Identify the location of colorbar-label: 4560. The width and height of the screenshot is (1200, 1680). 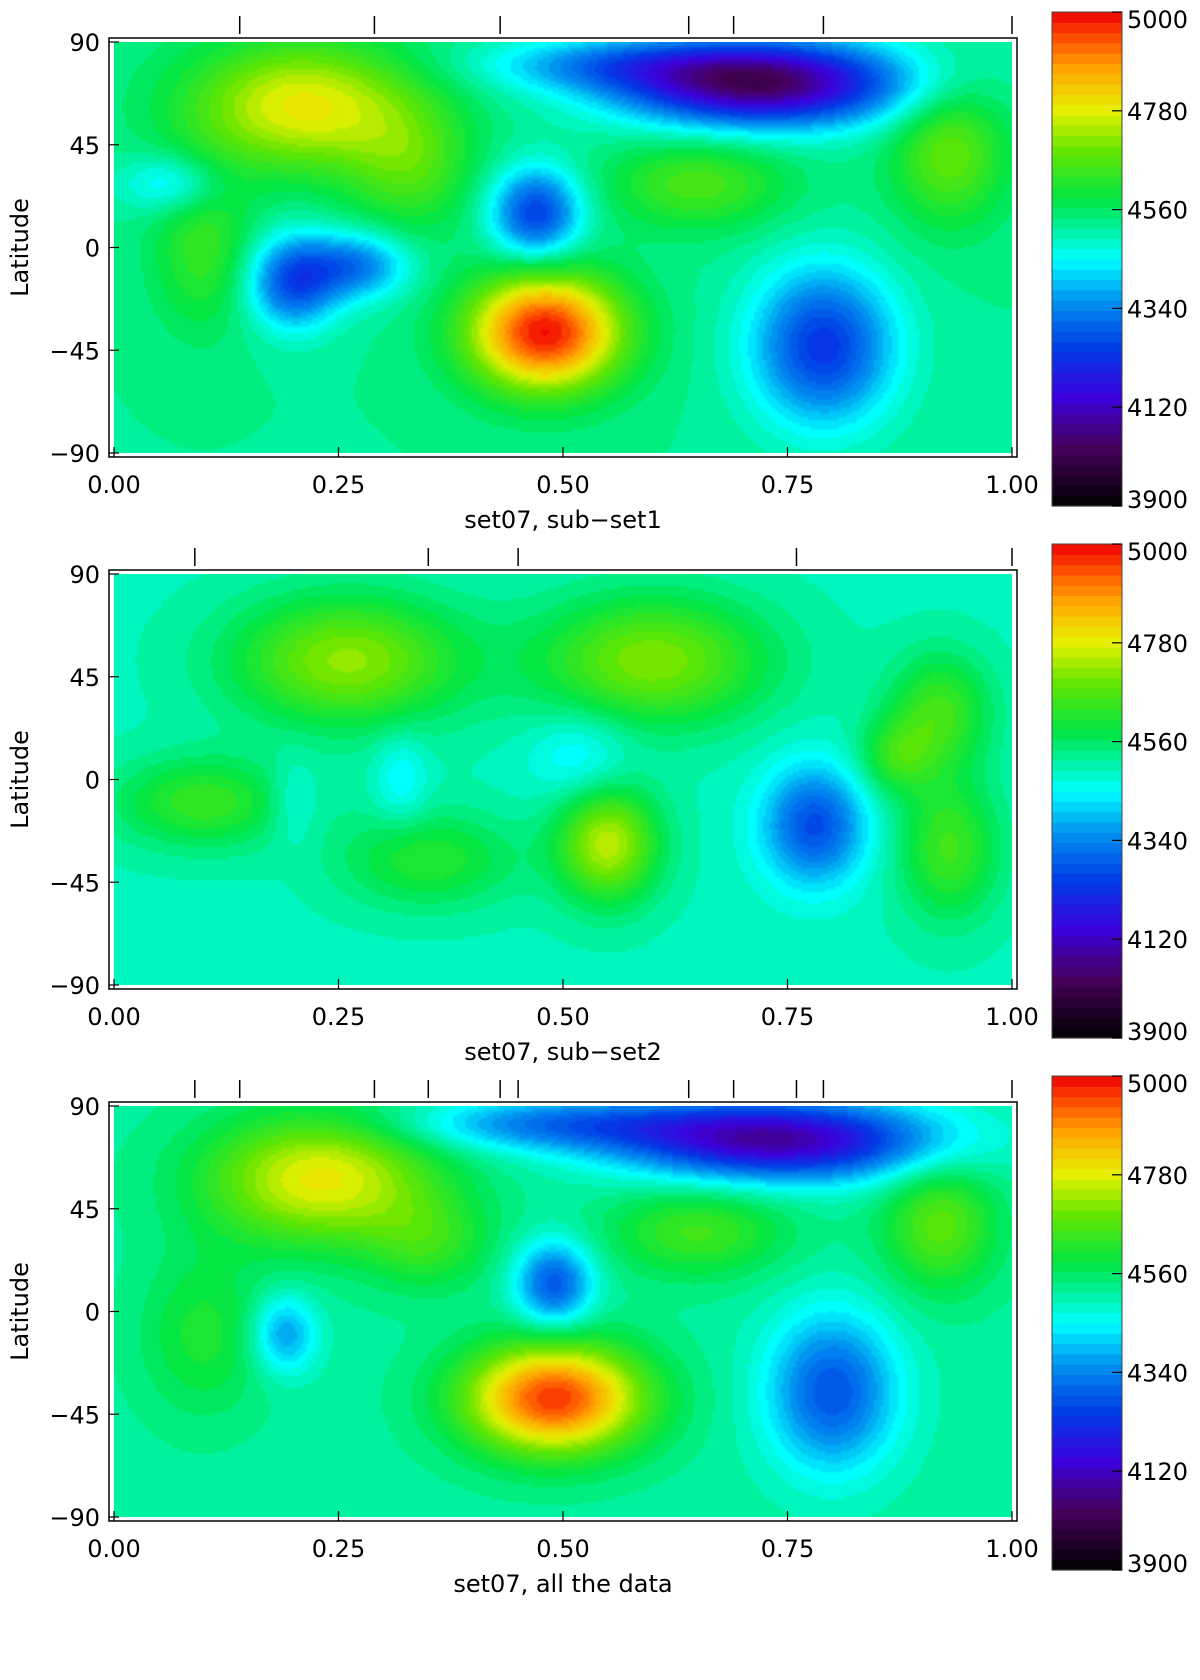
(1157, 1275).